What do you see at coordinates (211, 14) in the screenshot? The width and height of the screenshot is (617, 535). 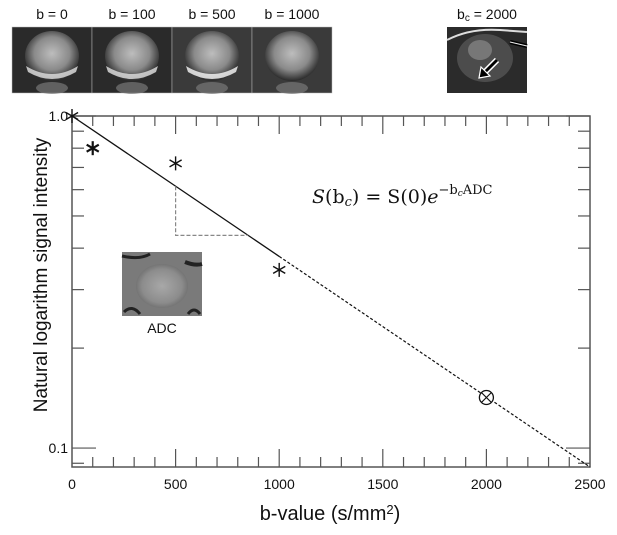 I see `b-value-label: b = 500` at bounding box center [211, 14].